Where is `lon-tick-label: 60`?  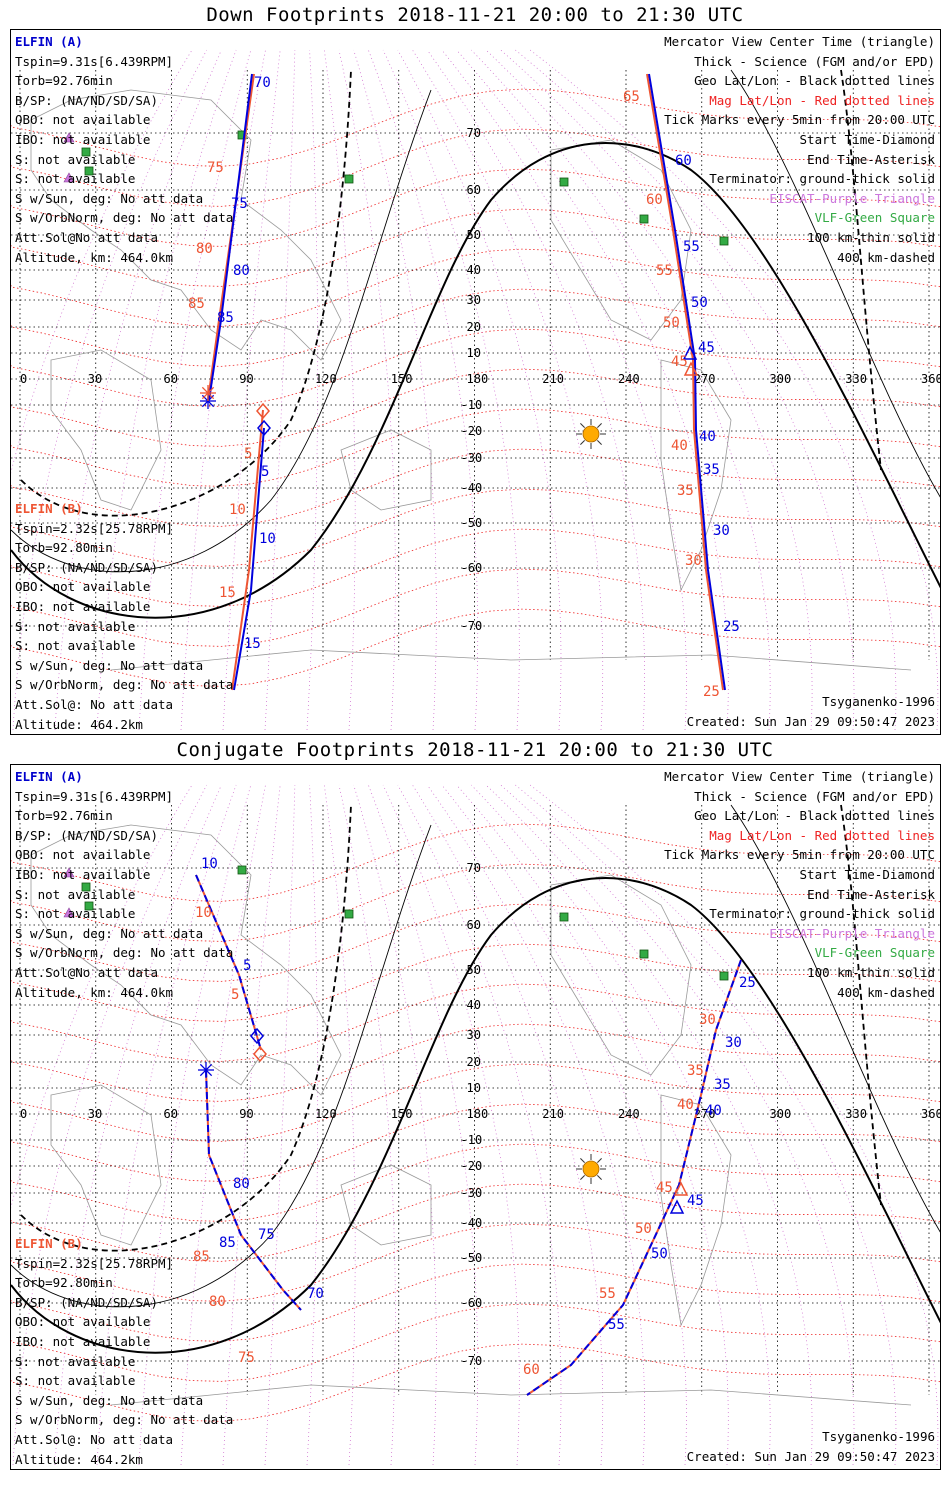
lon-tick-label: 60 is located at coordinates (171, 379).